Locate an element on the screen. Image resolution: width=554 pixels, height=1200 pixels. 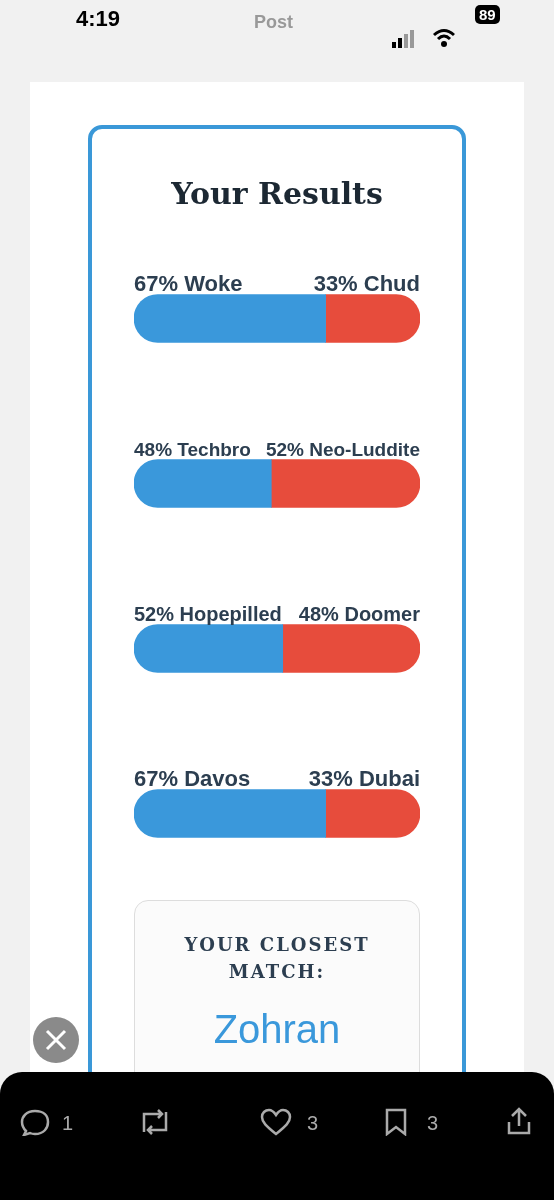
chart-title: Your Results is located at coordinates (277, 193).